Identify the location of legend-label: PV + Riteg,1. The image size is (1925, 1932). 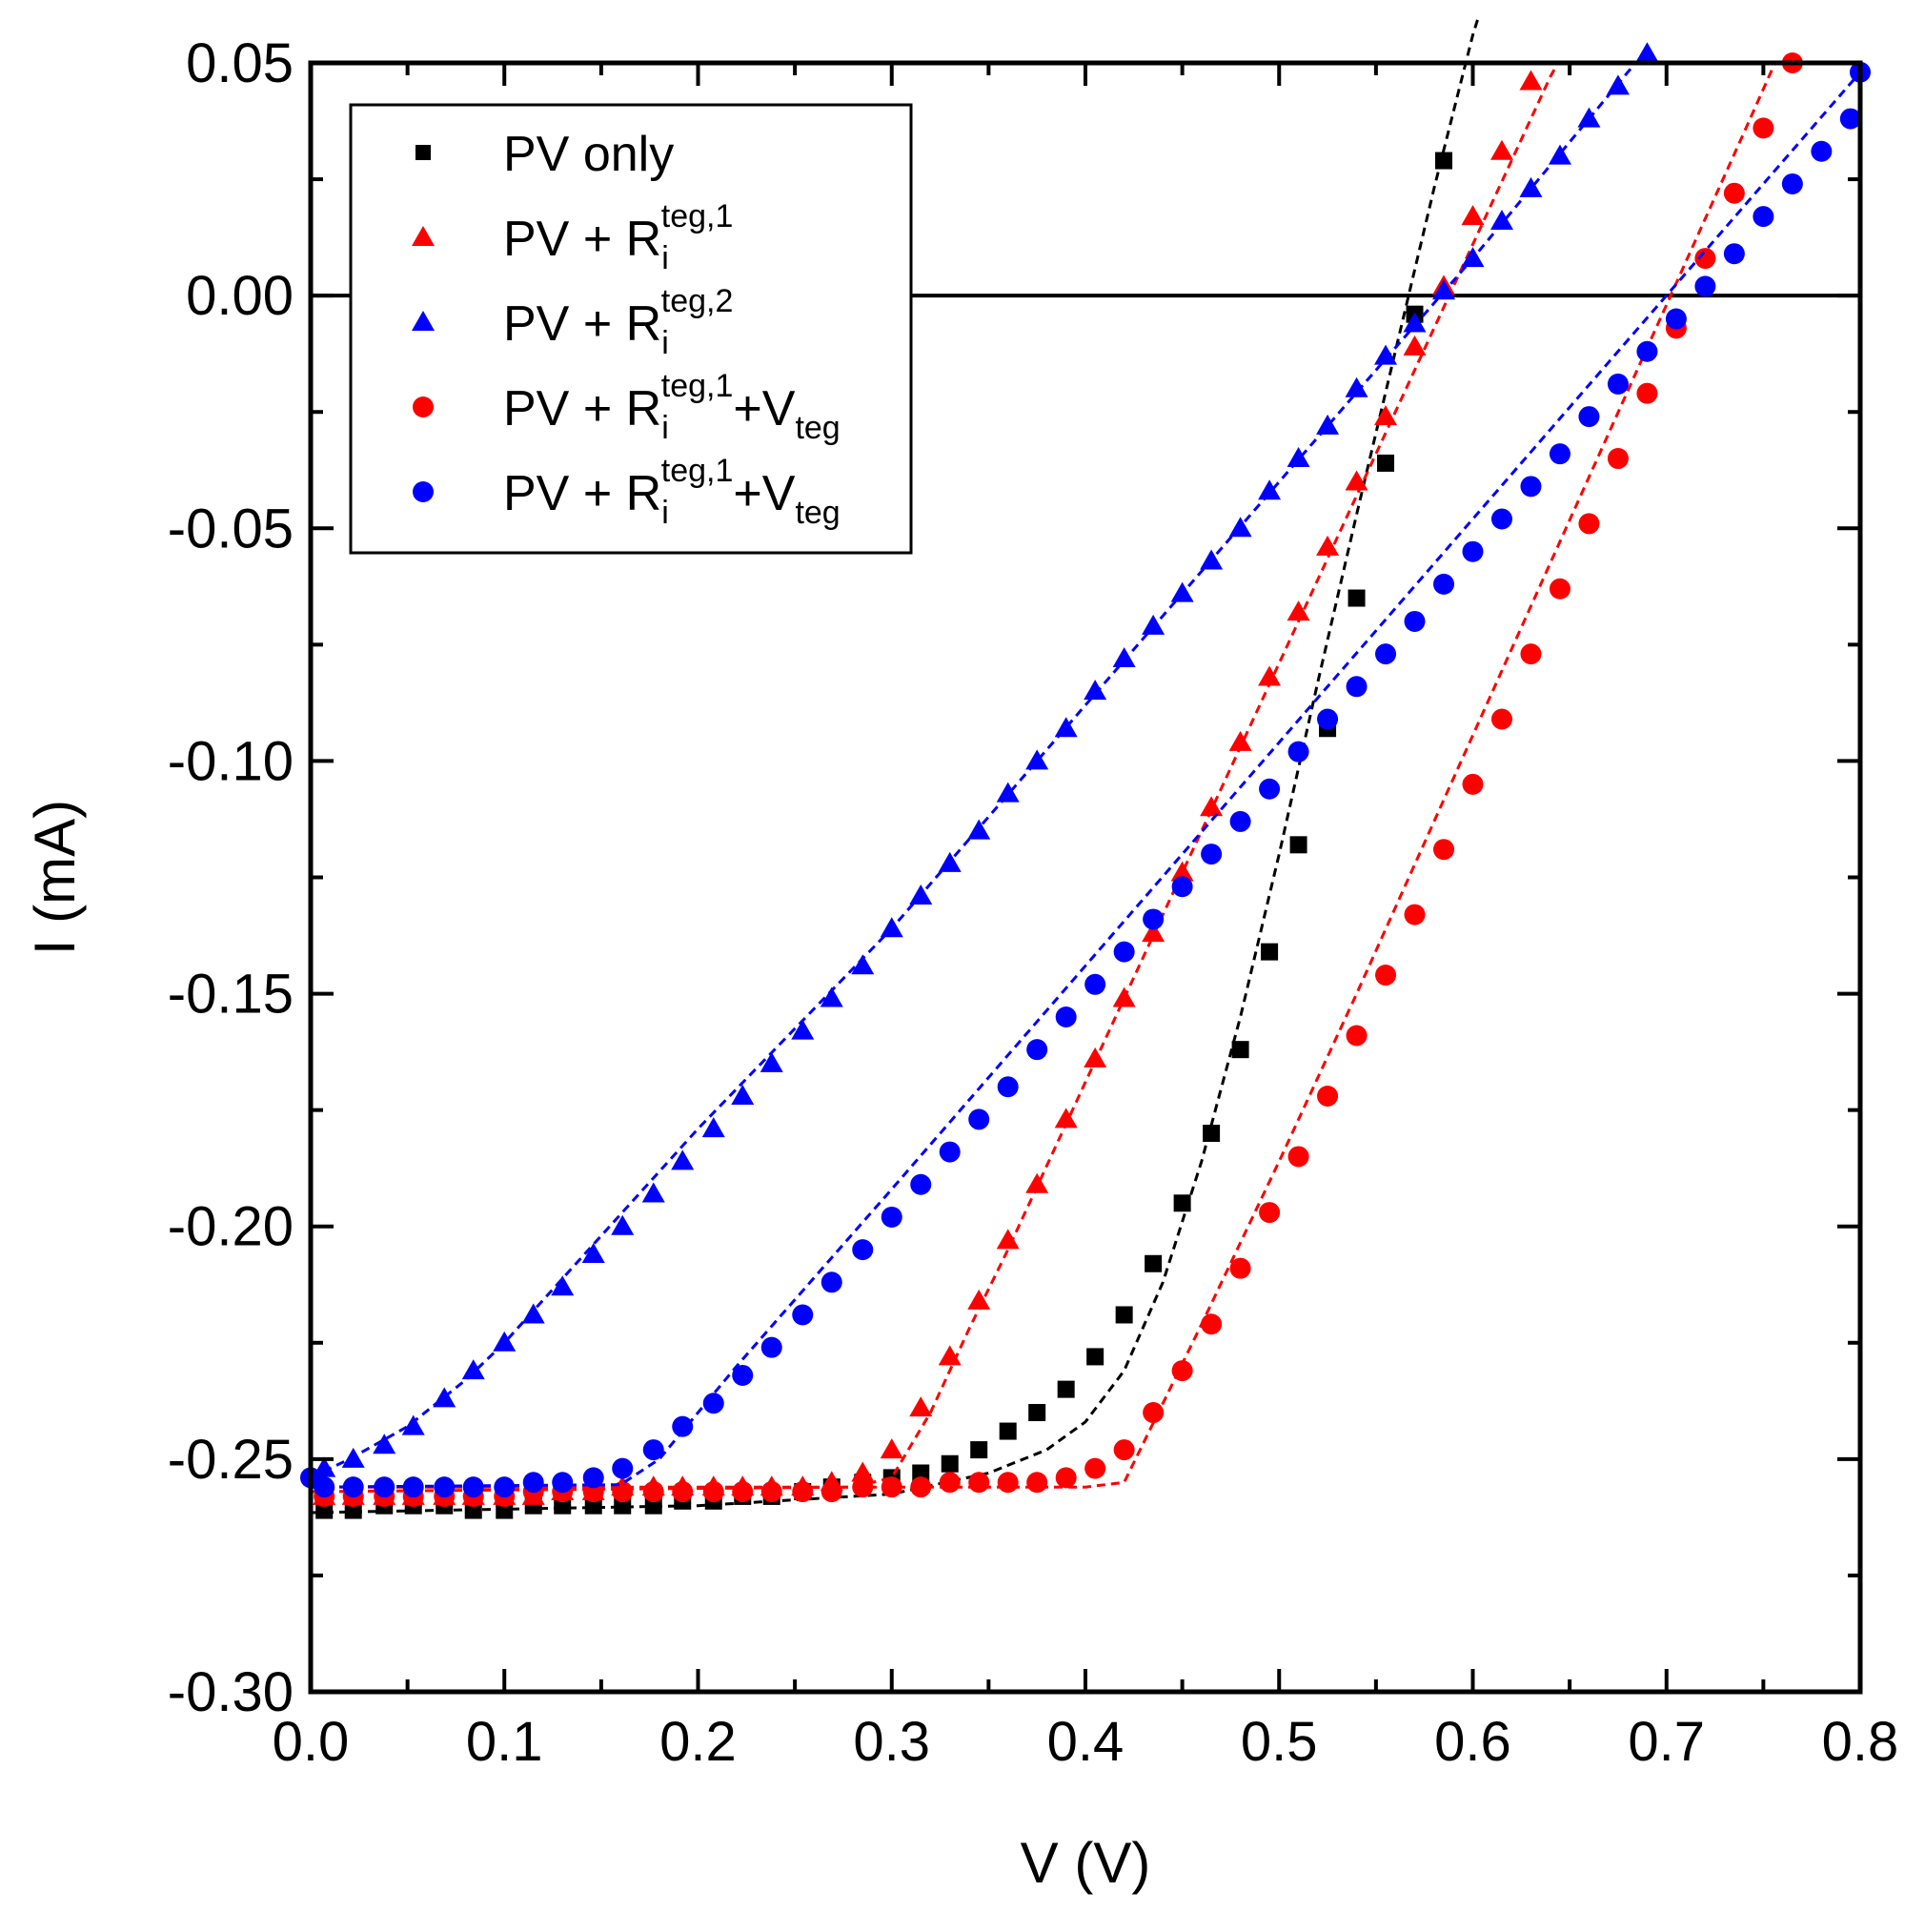
(618, 237).